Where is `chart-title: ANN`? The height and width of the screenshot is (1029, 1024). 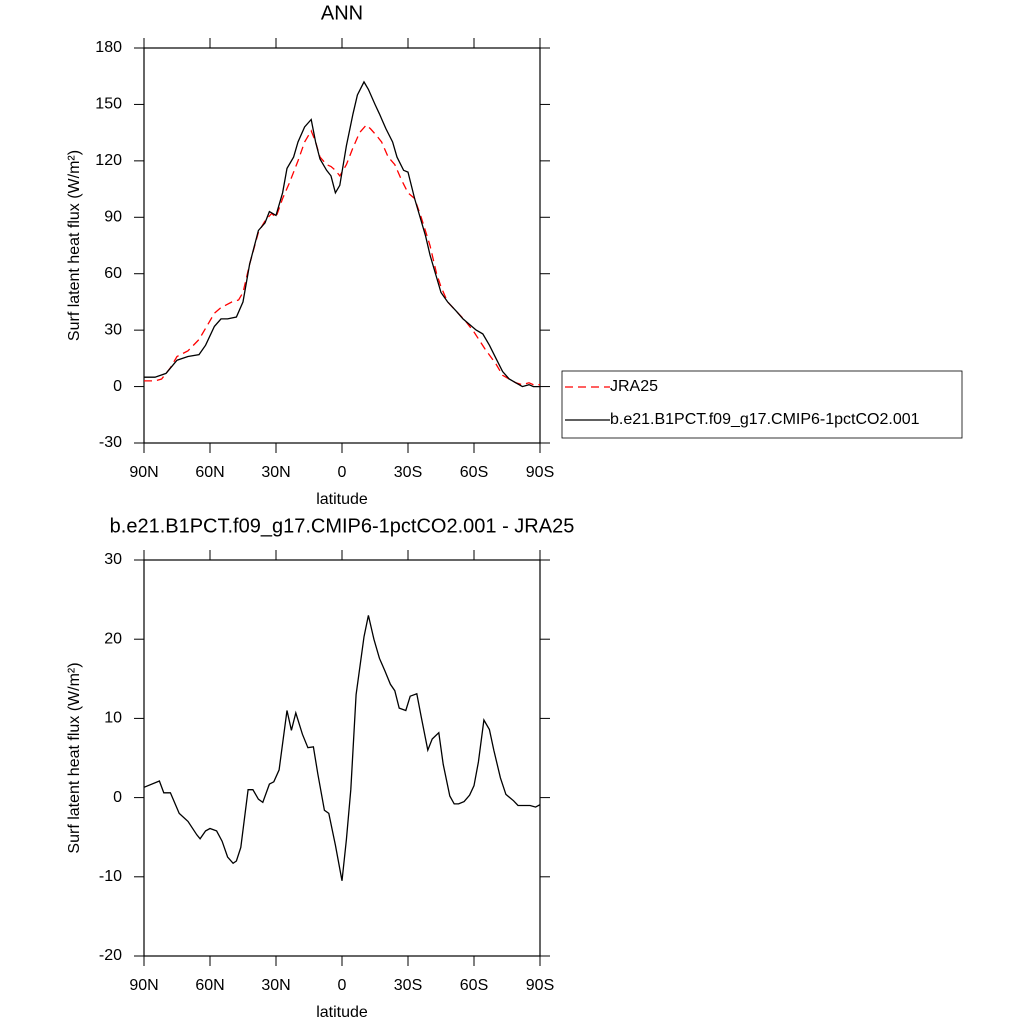 chart-title: ANN is located at coordinates (342, 13).